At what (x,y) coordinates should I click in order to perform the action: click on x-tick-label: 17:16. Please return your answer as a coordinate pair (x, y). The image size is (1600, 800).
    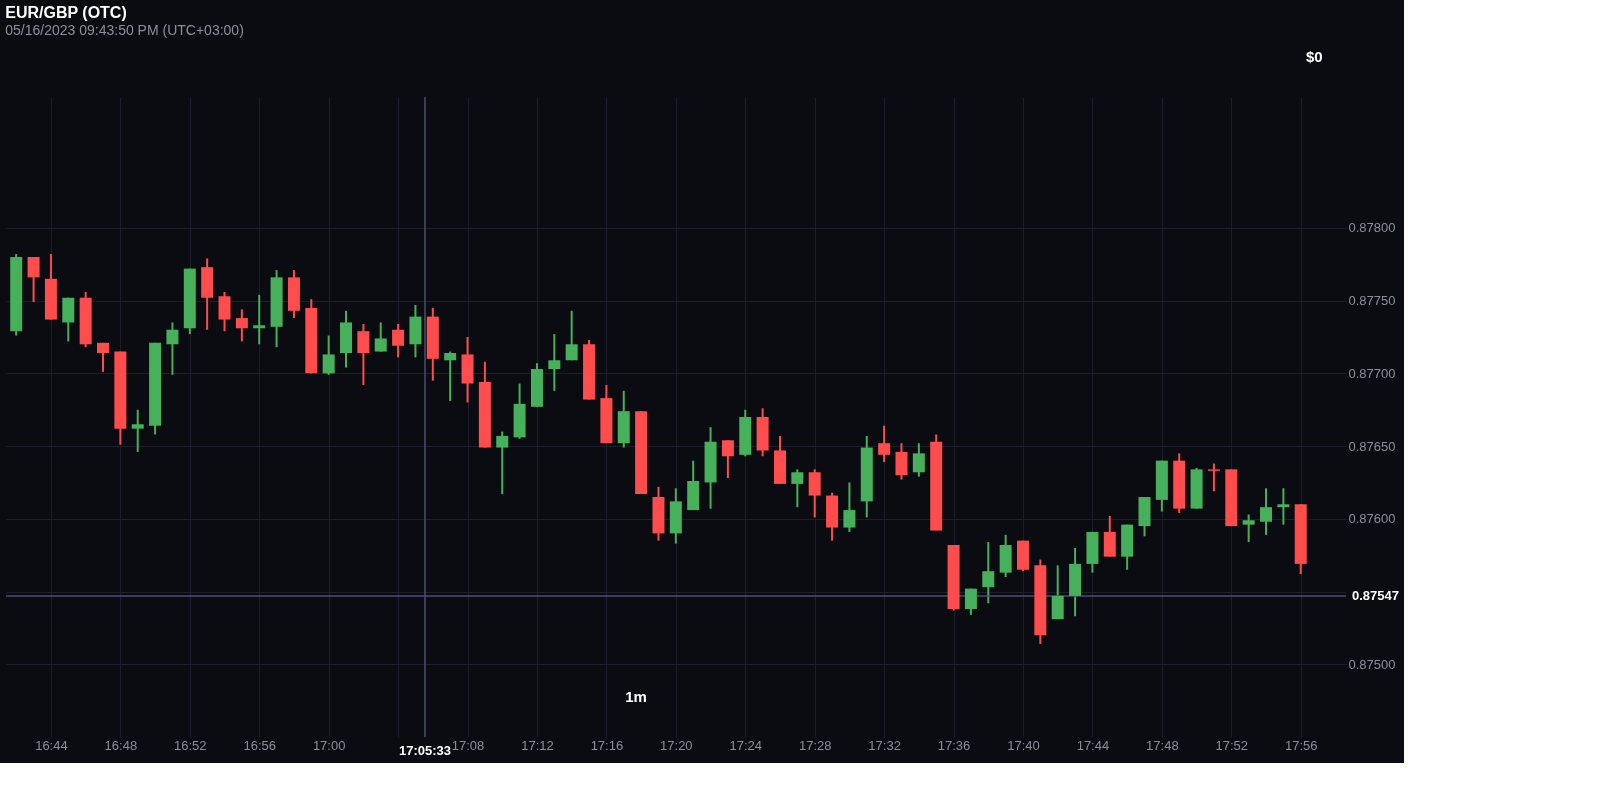
    Looking at the image, I should click on (607, 745).